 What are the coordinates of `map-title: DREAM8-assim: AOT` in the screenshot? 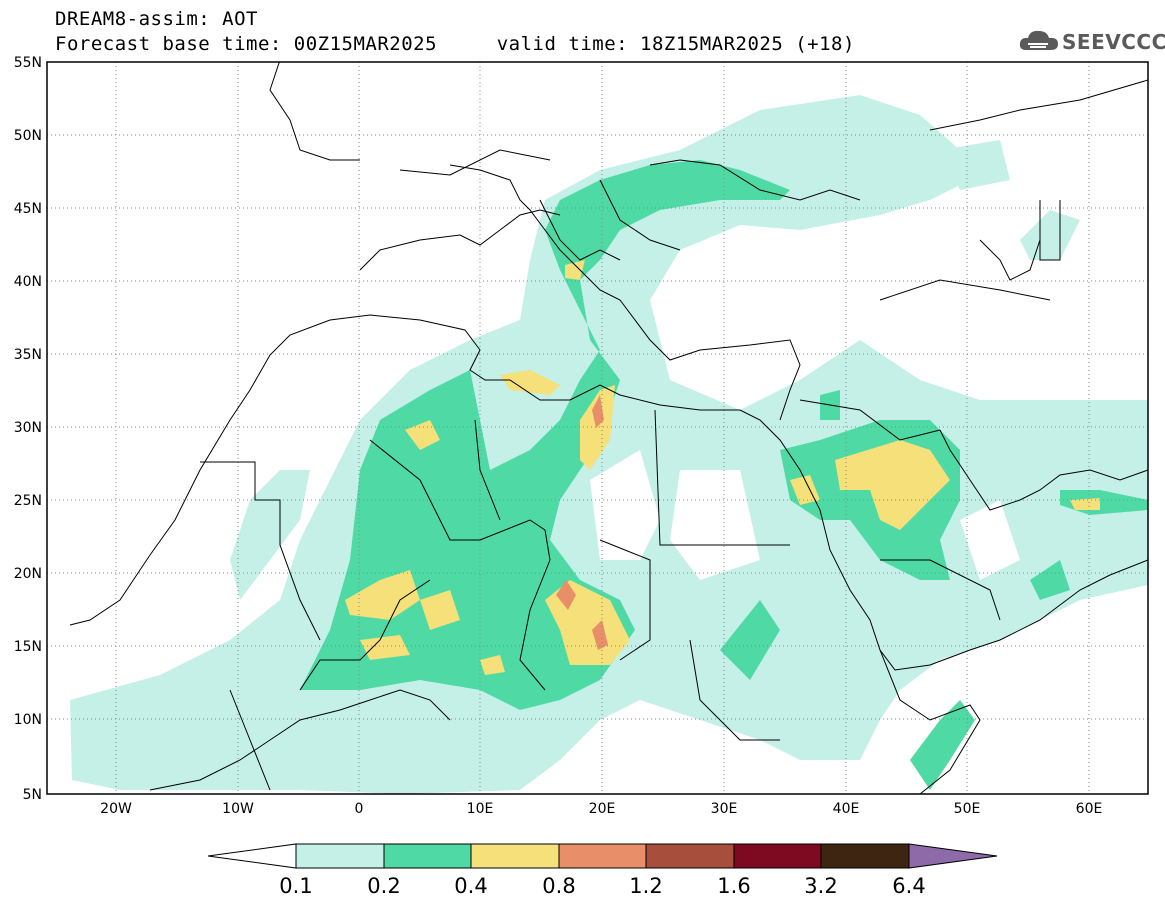 It's located at (156, 19).